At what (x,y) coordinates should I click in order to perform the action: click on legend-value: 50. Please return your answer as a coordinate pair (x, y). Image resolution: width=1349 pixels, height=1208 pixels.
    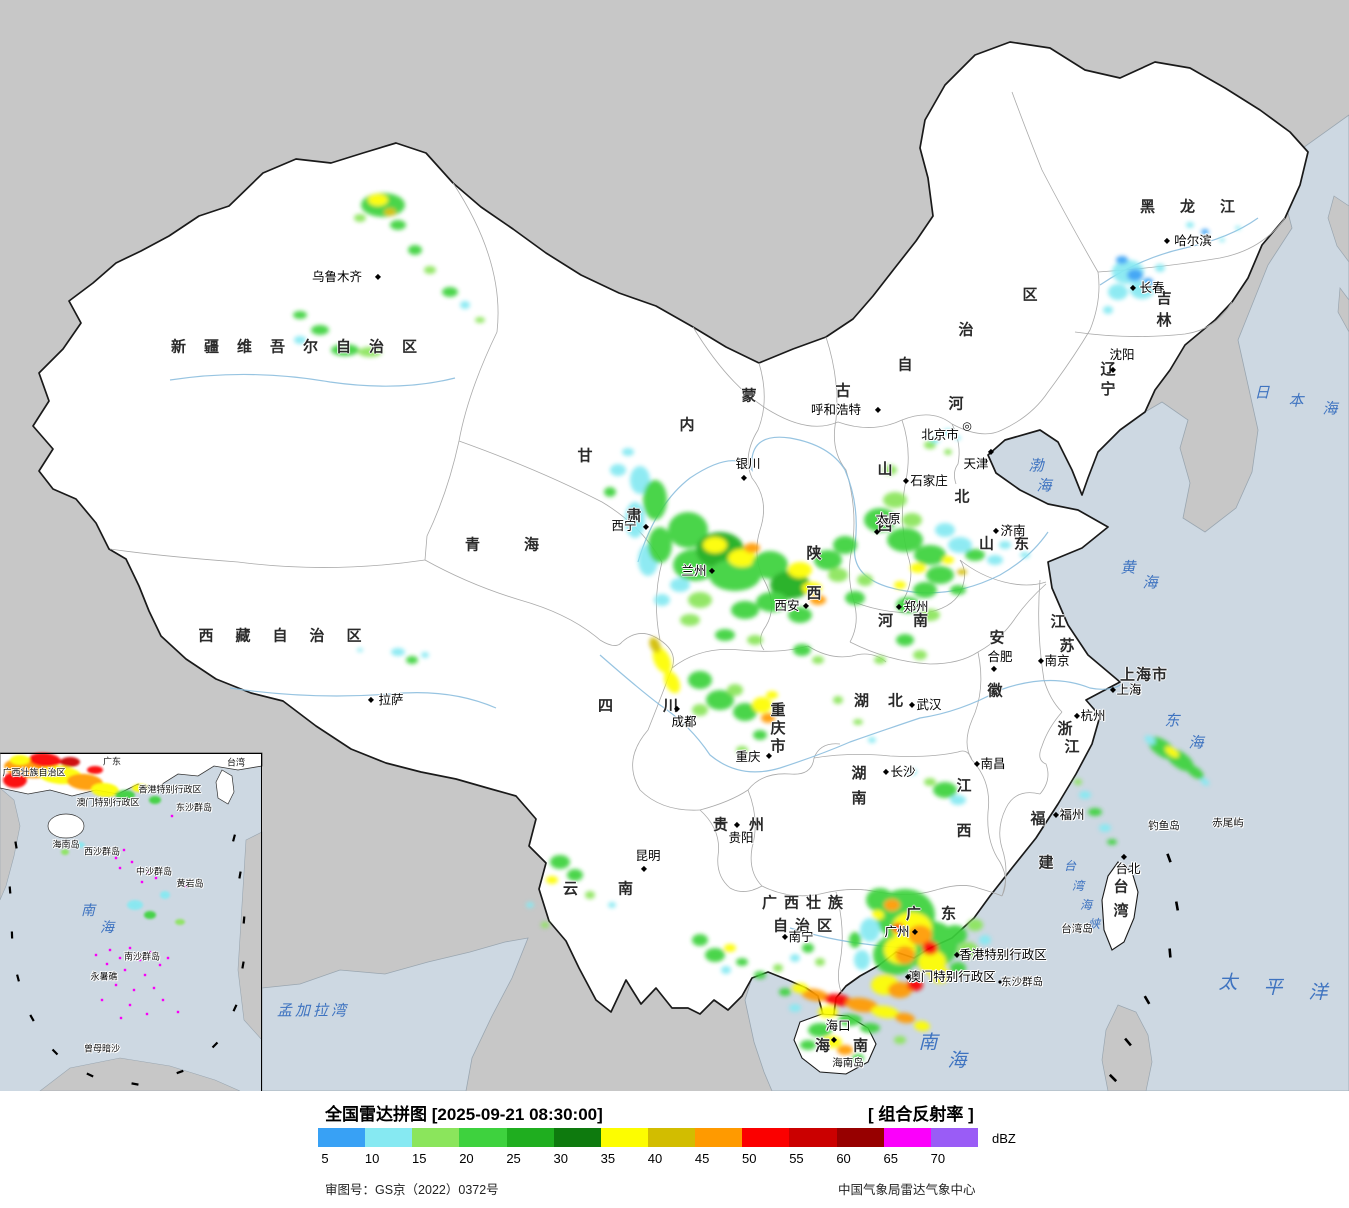
    Looking at the image, I should click on (749, 1158).